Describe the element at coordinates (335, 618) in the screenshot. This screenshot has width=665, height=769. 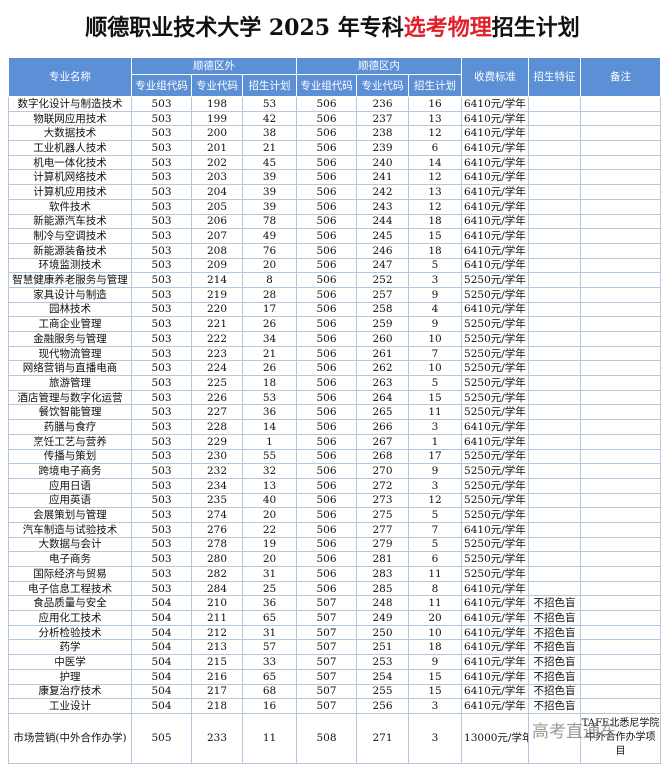
I see `table-row: 应用化工技术 504 211 65 507 249 20 6410元/学年 不招色盲` at that location.